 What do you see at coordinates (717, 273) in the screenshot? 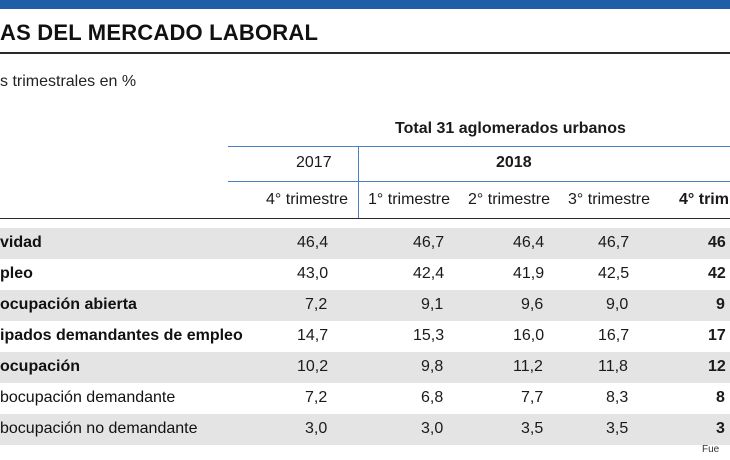
I see `value-2018-q4: 42` at bounding box center [717, 273].